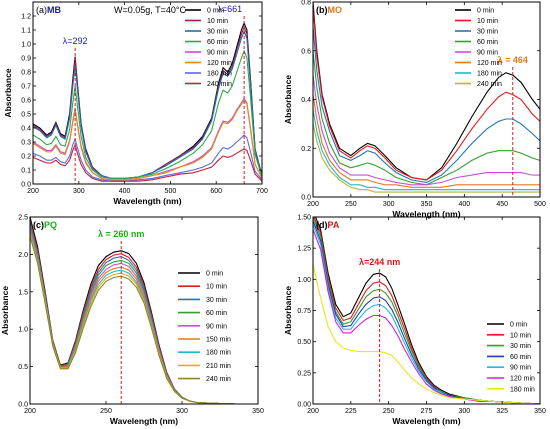  Describe the element at coordinates (513, 60) in the screenshot. I see `peak-label: λ = 464` at that location.